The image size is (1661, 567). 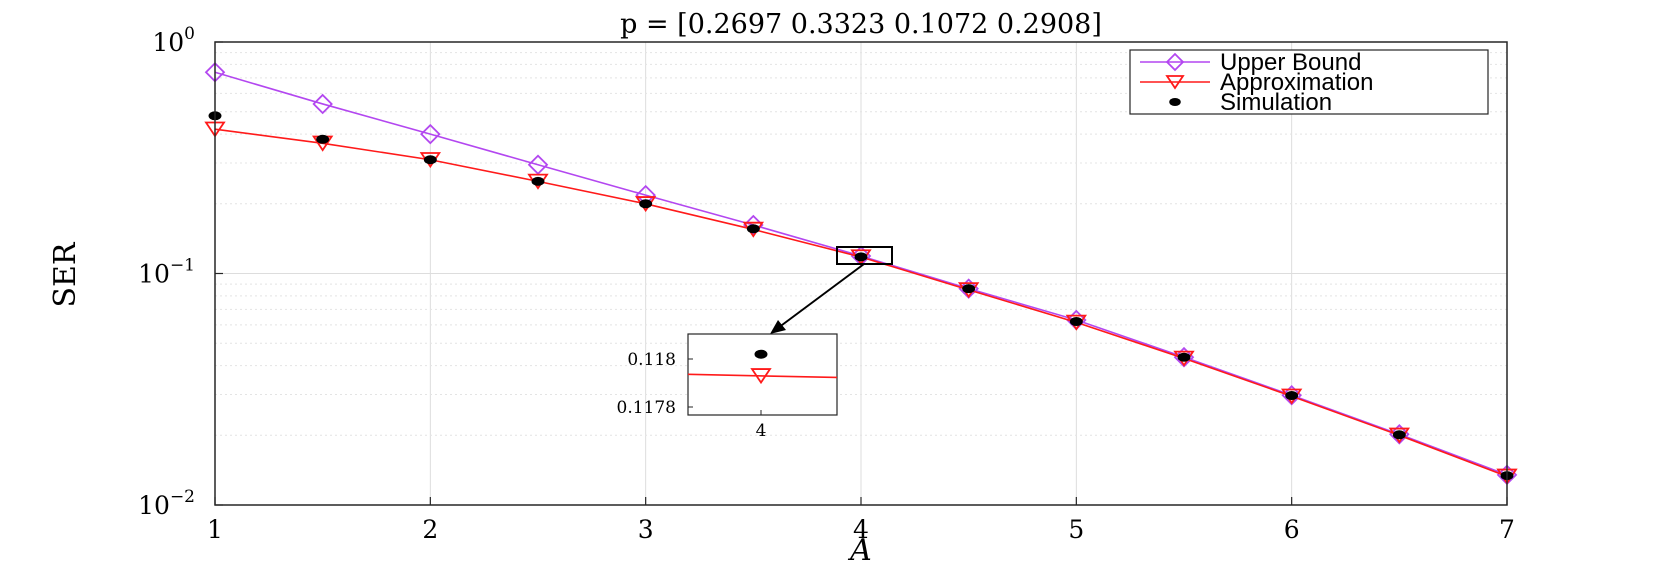 I want to click on x-tick-label: 5, so click(x=1076, y=529).